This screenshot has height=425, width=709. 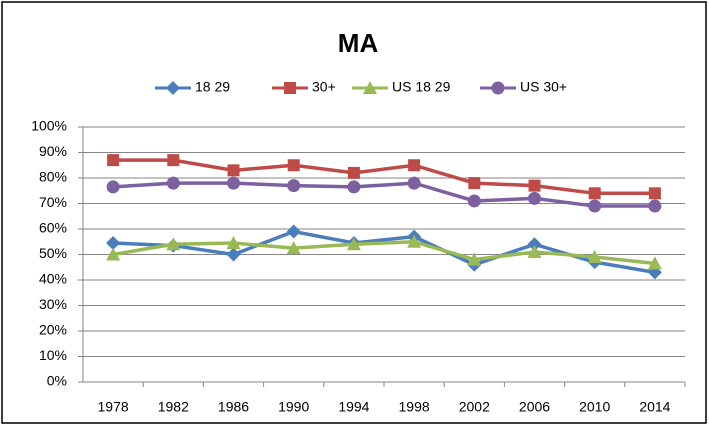 I want to click on x-tick-label: 1986, so click(x=233, y=407).